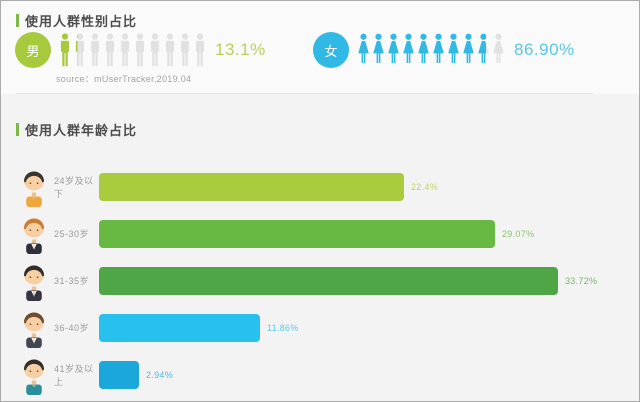  Describe the element at coordinates (331, 50) in the screenshot. I see `female-badge: 女` at that location.